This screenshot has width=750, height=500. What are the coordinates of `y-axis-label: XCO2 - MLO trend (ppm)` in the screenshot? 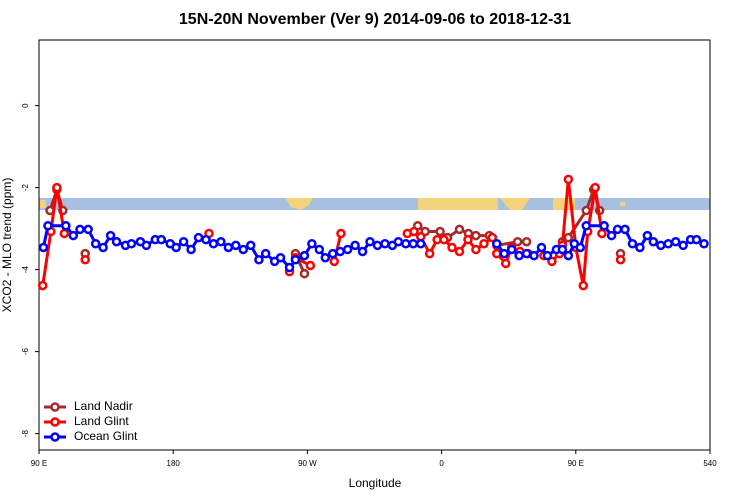 It's located at (7, 245).